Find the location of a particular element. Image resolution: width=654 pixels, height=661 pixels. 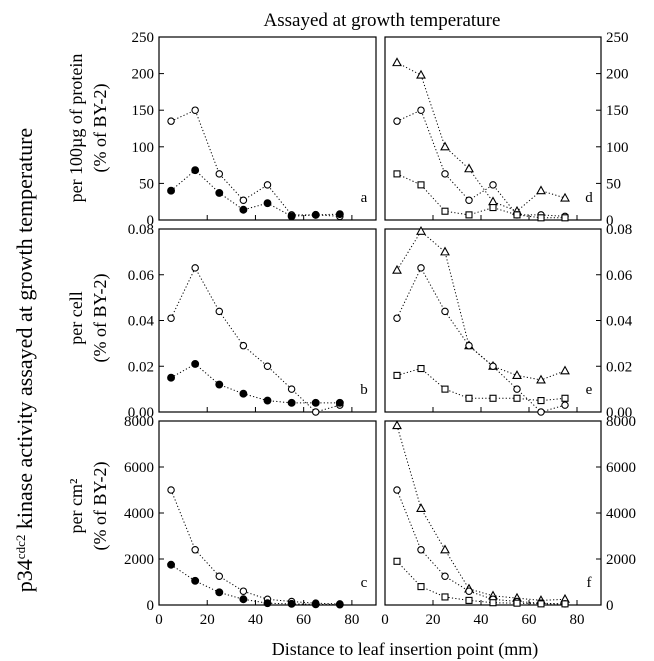

y-tick-label: 6000 is located at coordinates (139, 468).